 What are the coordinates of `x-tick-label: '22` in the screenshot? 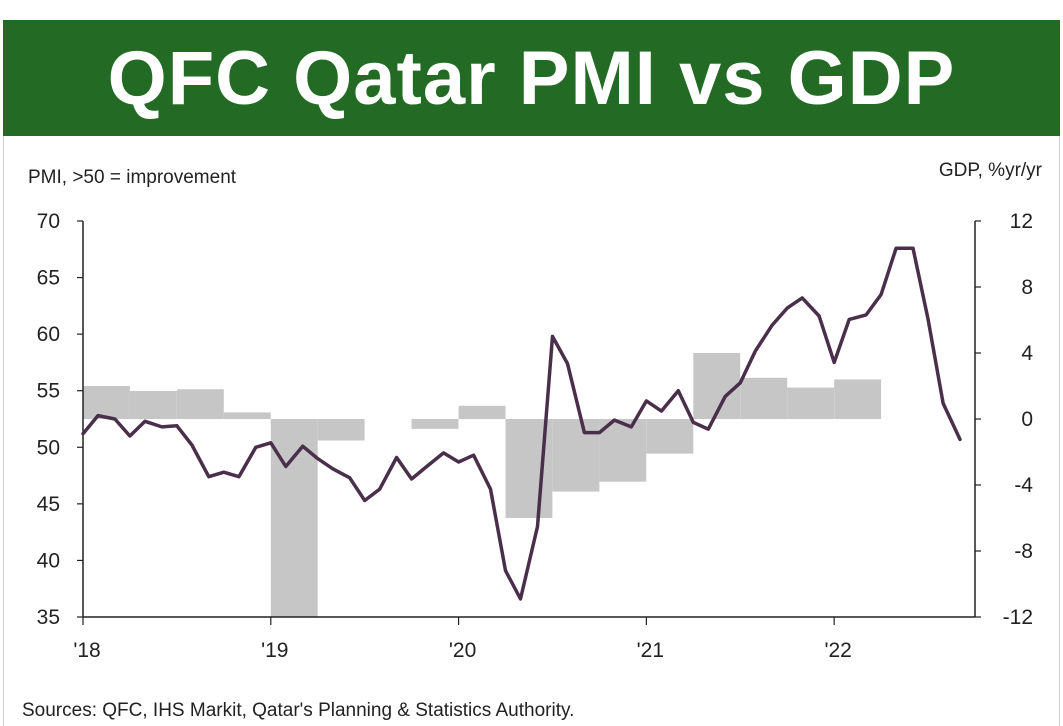 It's located at (837, 650).